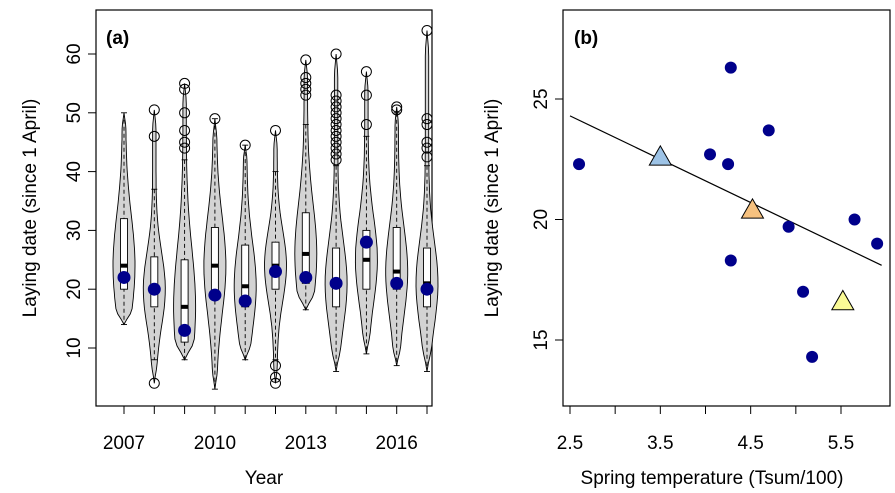 The width and height of the screenshot is (895, 493). Describe the element at coordinates (215, 295) in the screenshot. I see `mean-point-2010` at that location.